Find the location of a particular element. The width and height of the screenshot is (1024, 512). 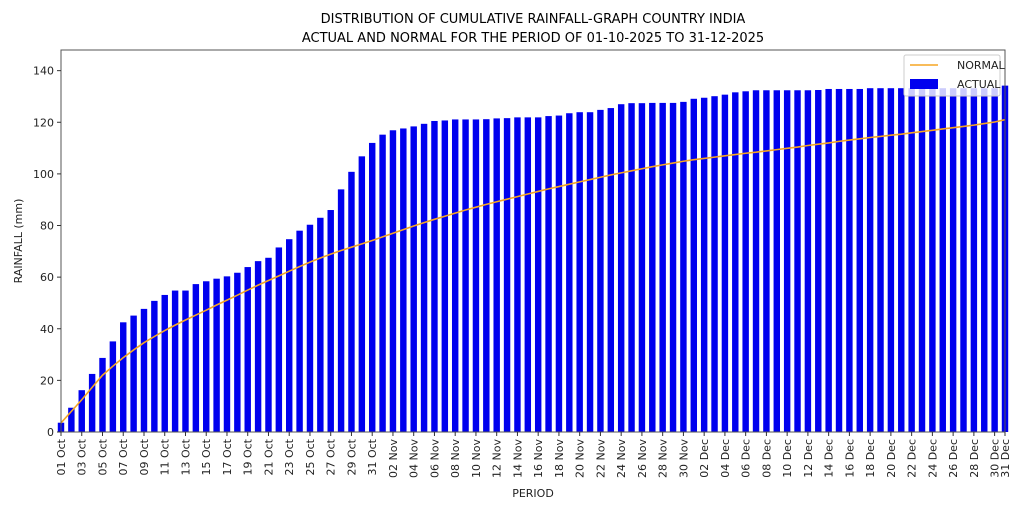

x-tick-label: 14 Dec is located at coordinates (829, 458).